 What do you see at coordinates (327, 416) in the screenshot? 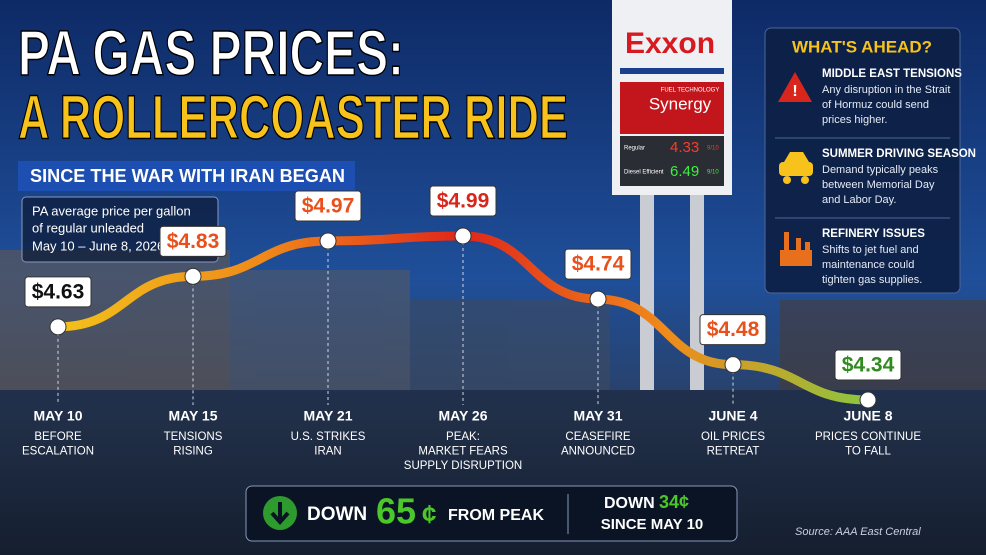
I see `x-tick-label: MAY 21` at bounding box center [327, 416].